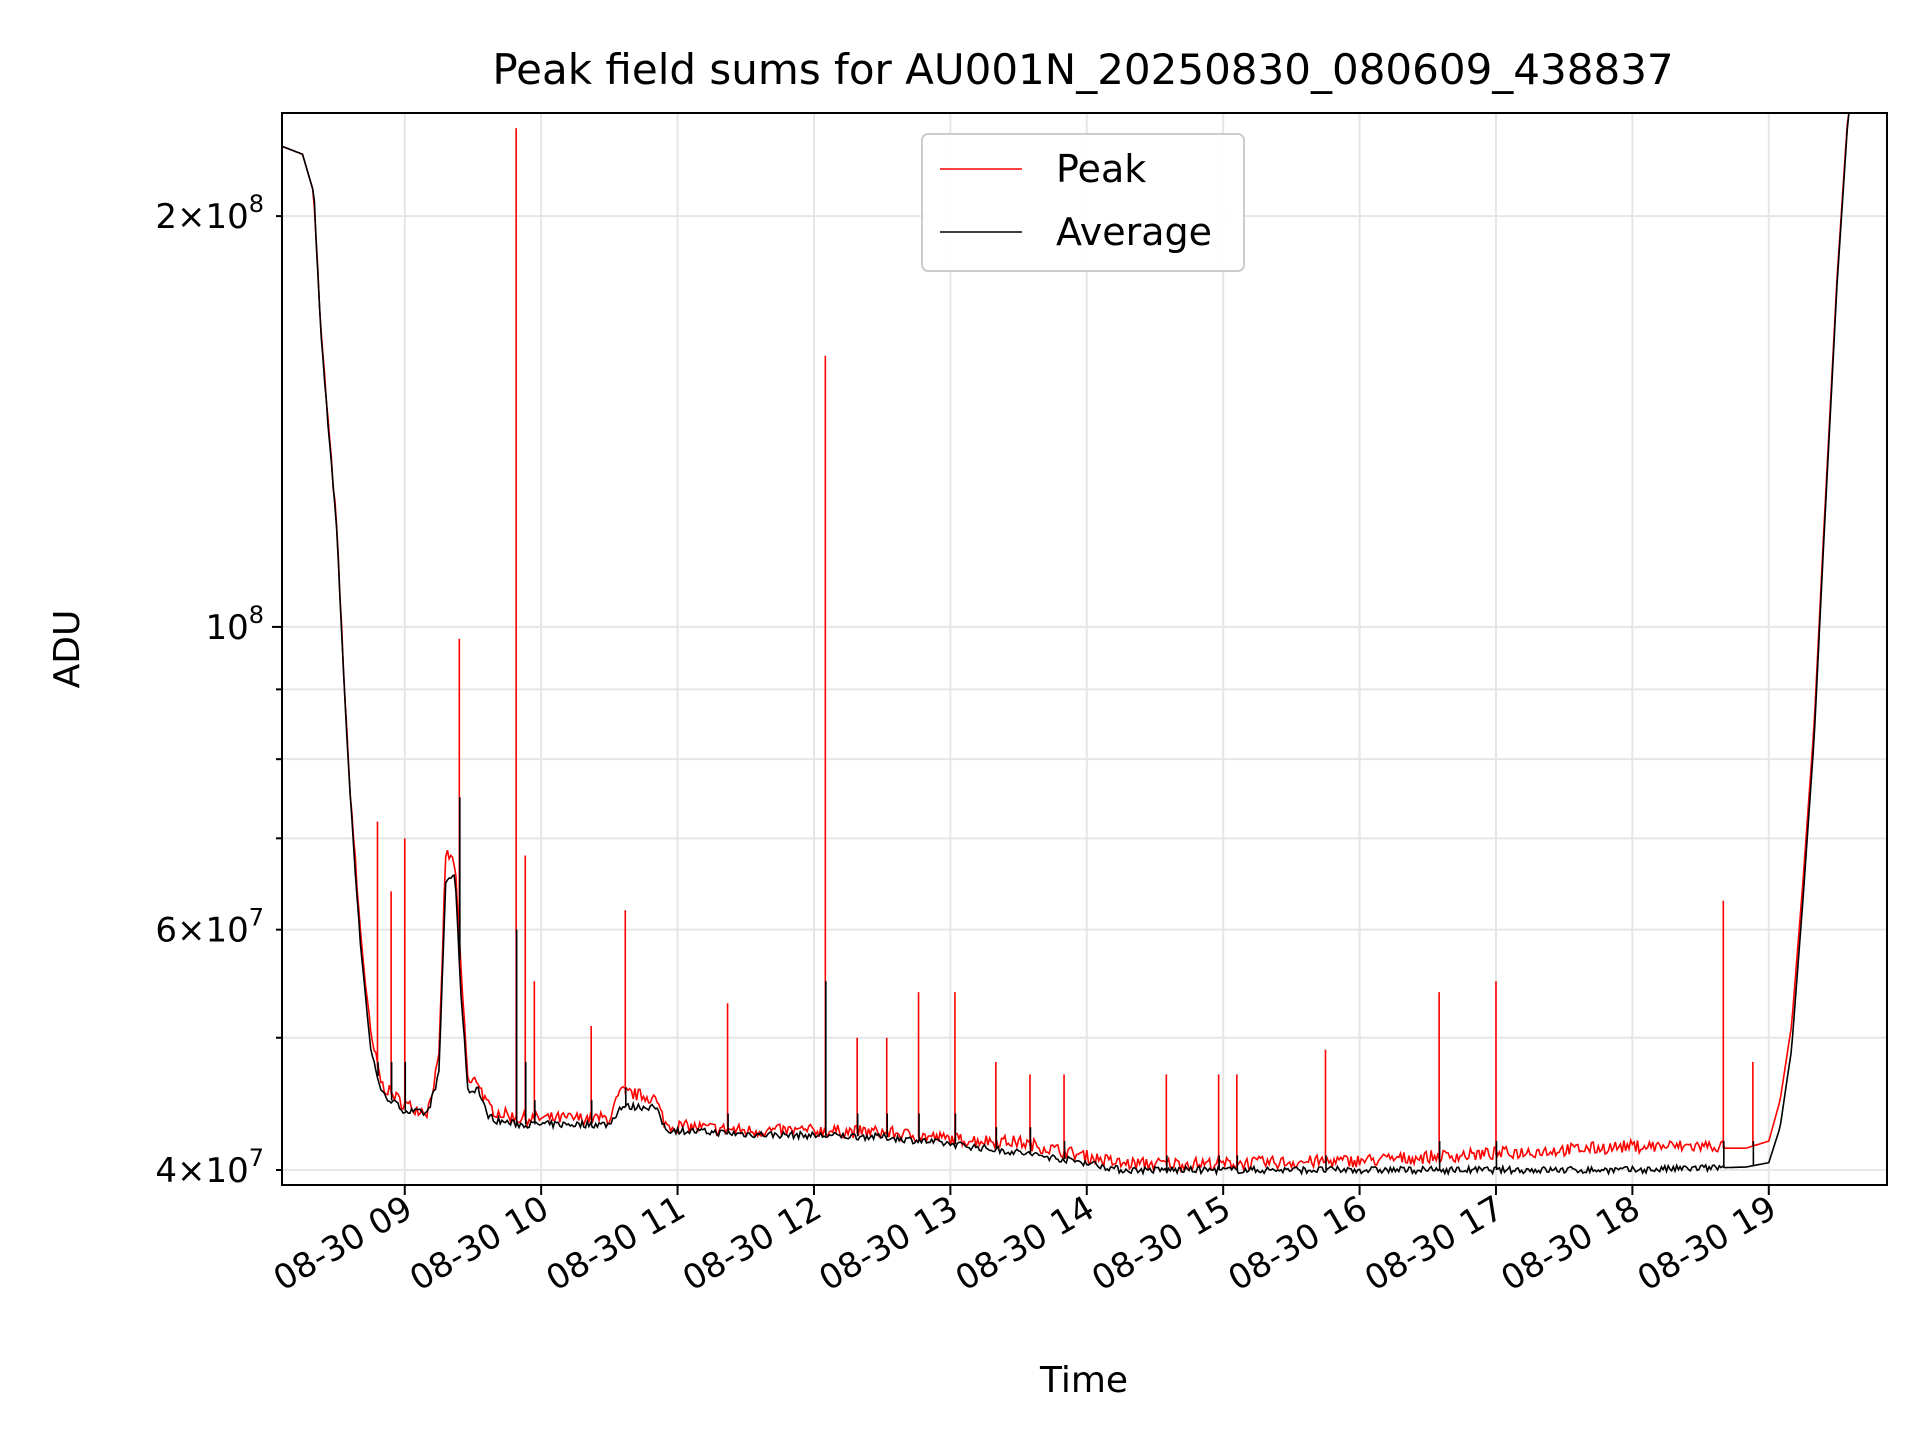 The height and width of the screenshot is (1440, 1920). What do you see at coordinates (1101, 169) in the screenshot?
I see `legend-label-peak: Peak` at bounding box center [1101, 169].